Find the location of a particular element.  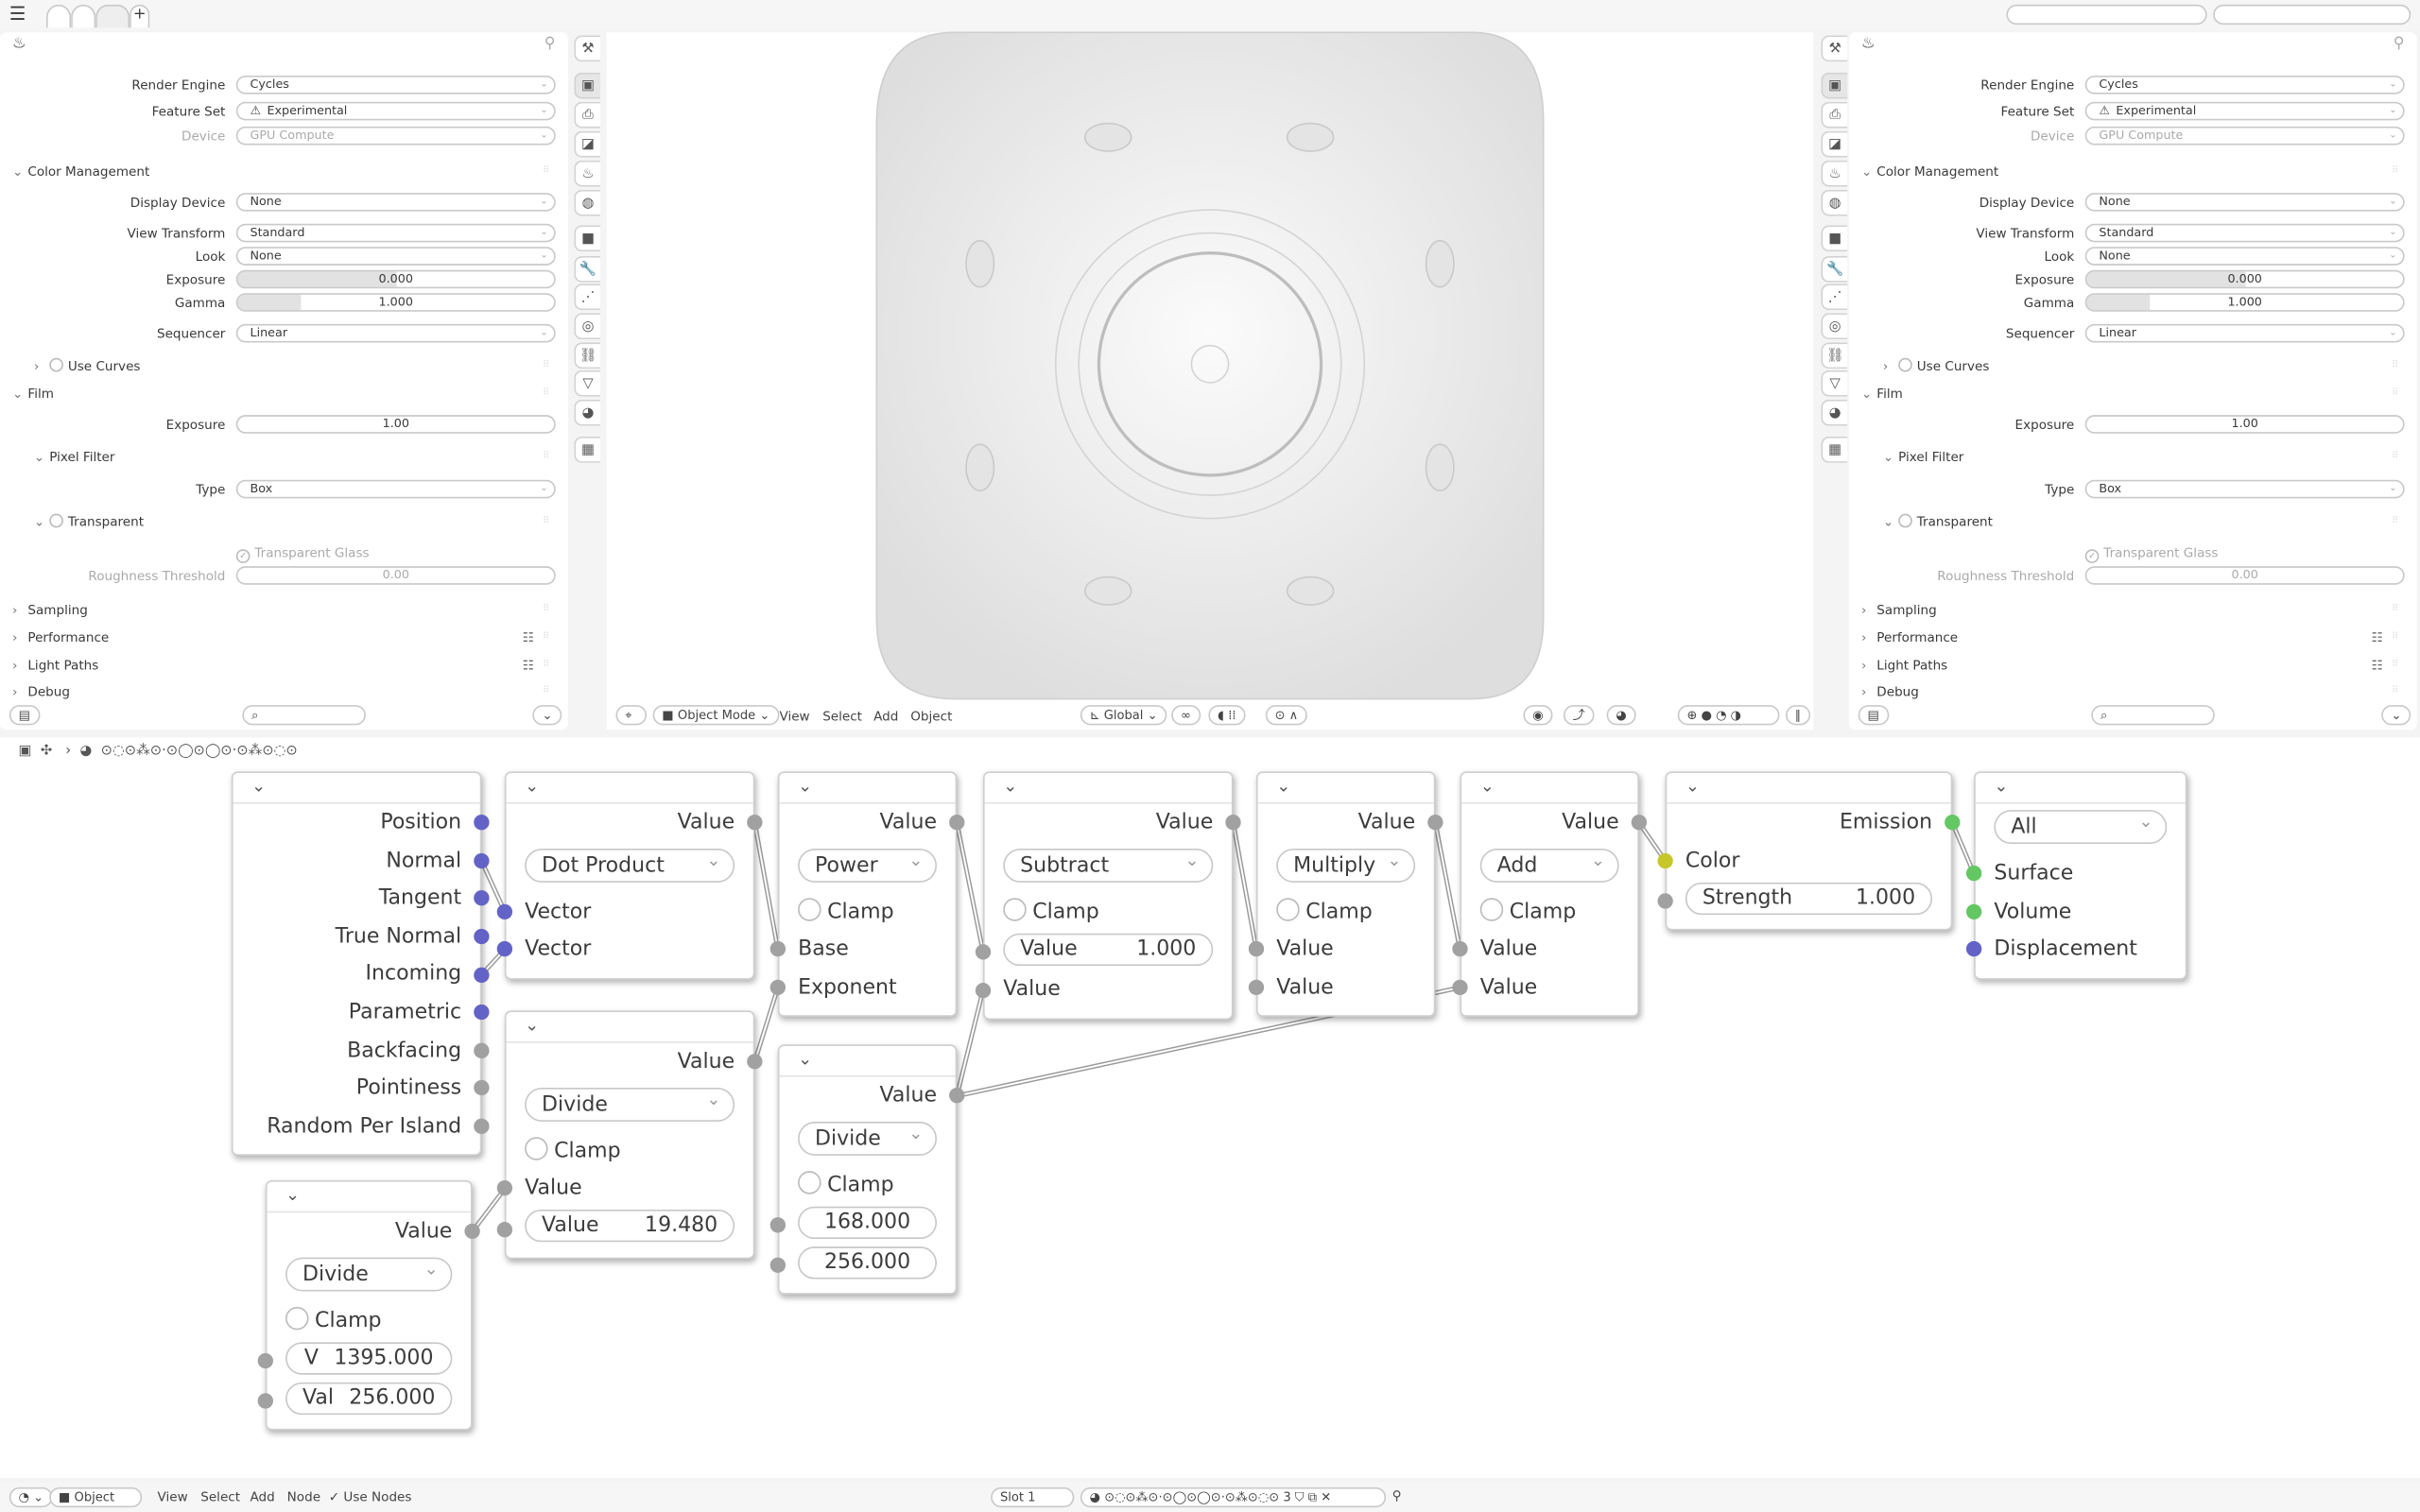

operation-dropdown: Subtract is located at coordinates (1108, 864).